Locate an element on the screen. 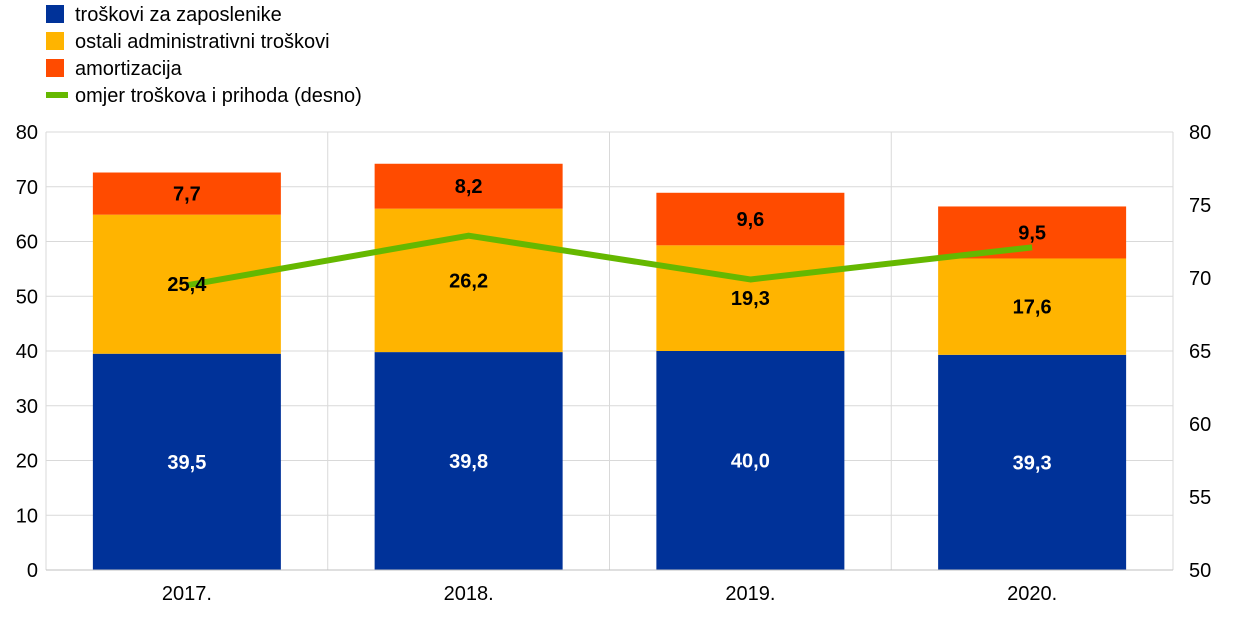 This screenshot has width=1240, height=627. y-right-tick-label: 75 is located at coordinates (1200, 206).